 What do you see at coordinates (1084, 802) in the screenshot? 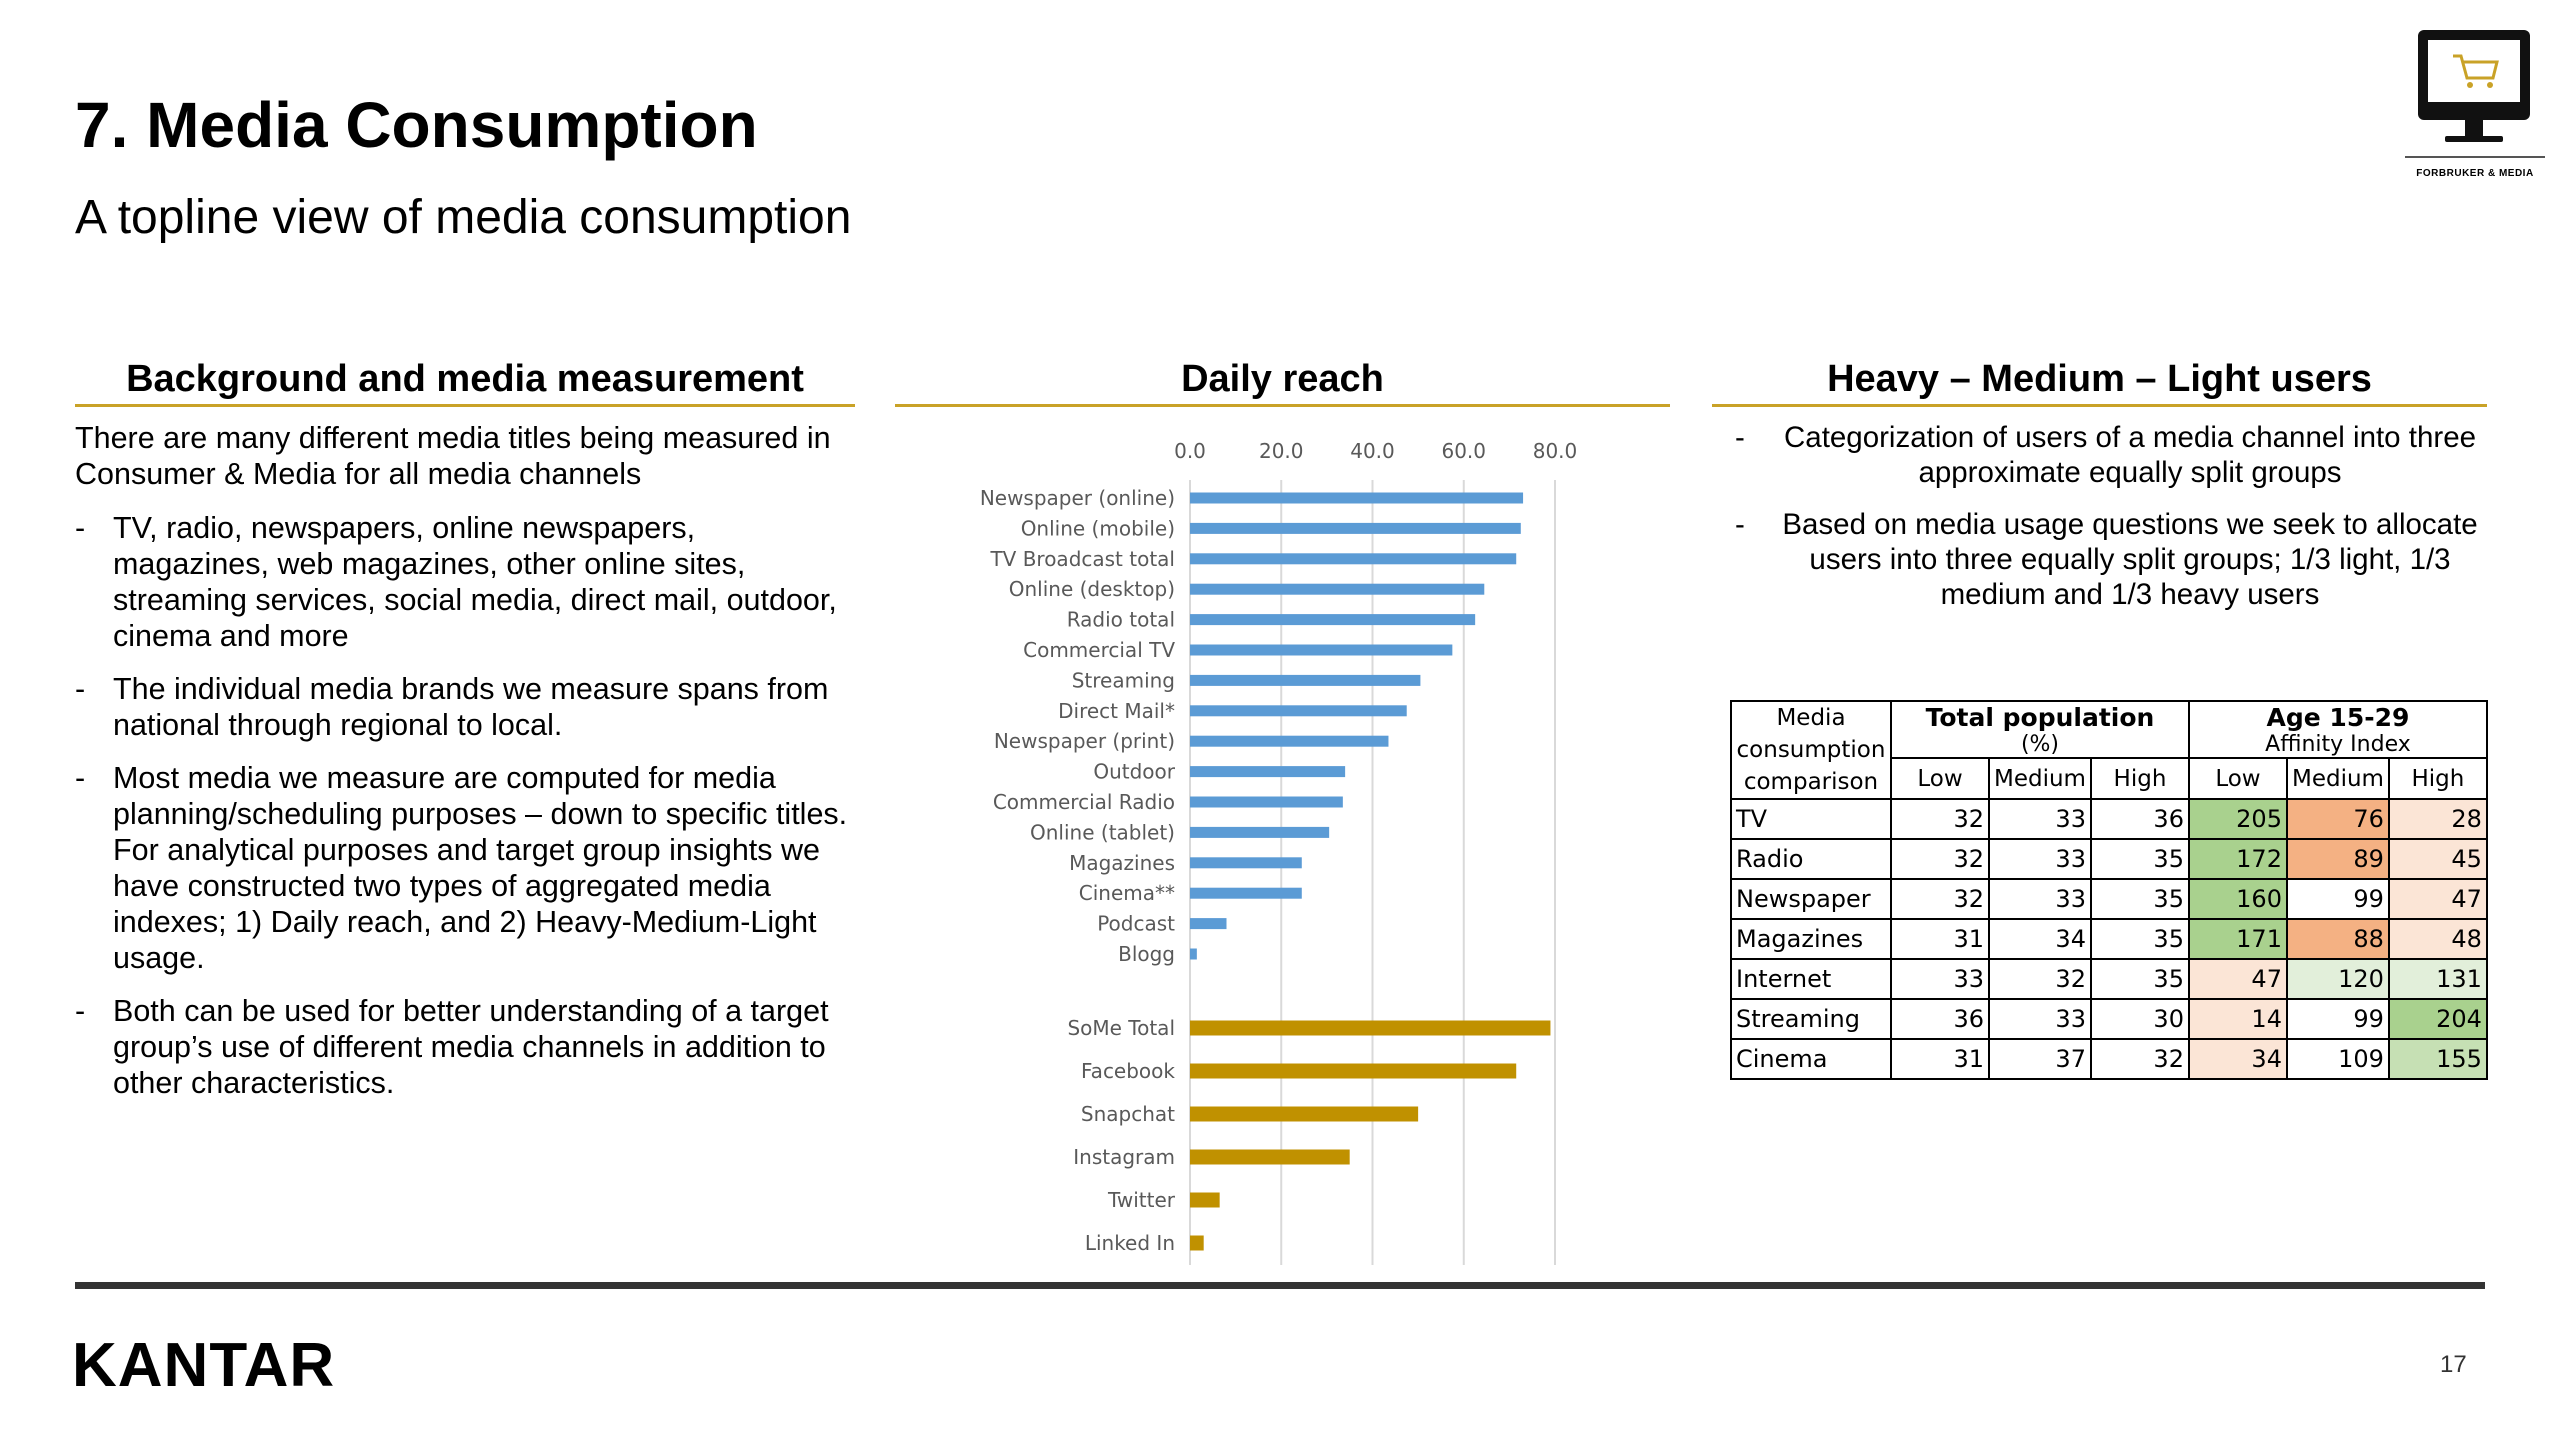
I see `category-label: Commercial Radio` at bounding box center [1084, 802].